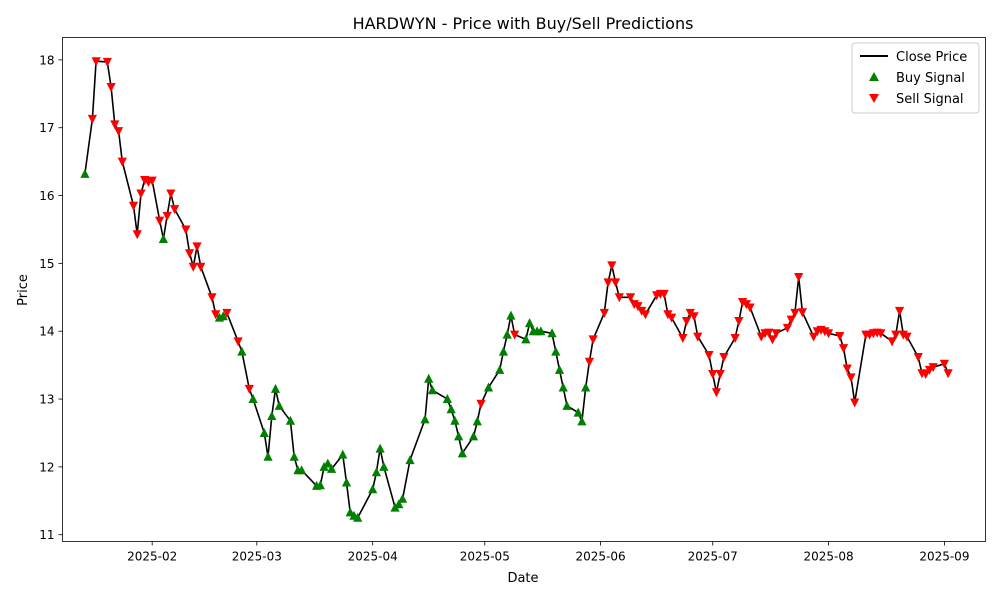 This screenshot has height=600, width=1000. What do you see at coordinates (46, 400) in the screenshot?
I see `y-tick-label: 13` at bounding box center [46, 400].